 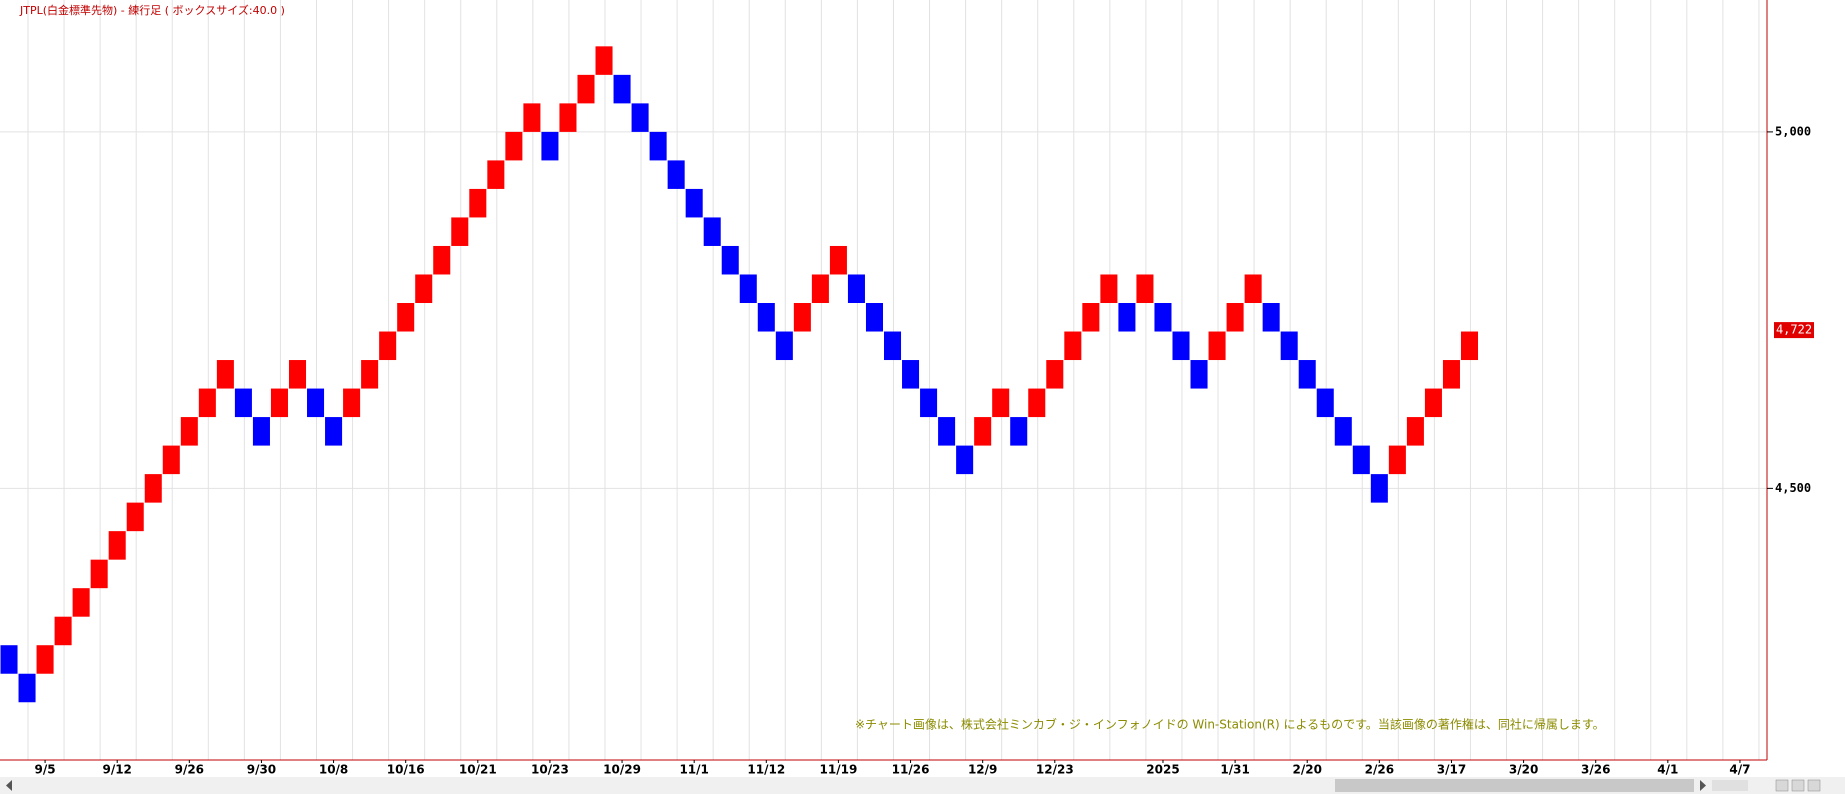 I want to click on chart-title: JTPL(白金標準先物) - 練行足 ( ボックスサイズ:40.0 ), so click(x=152, y=10).